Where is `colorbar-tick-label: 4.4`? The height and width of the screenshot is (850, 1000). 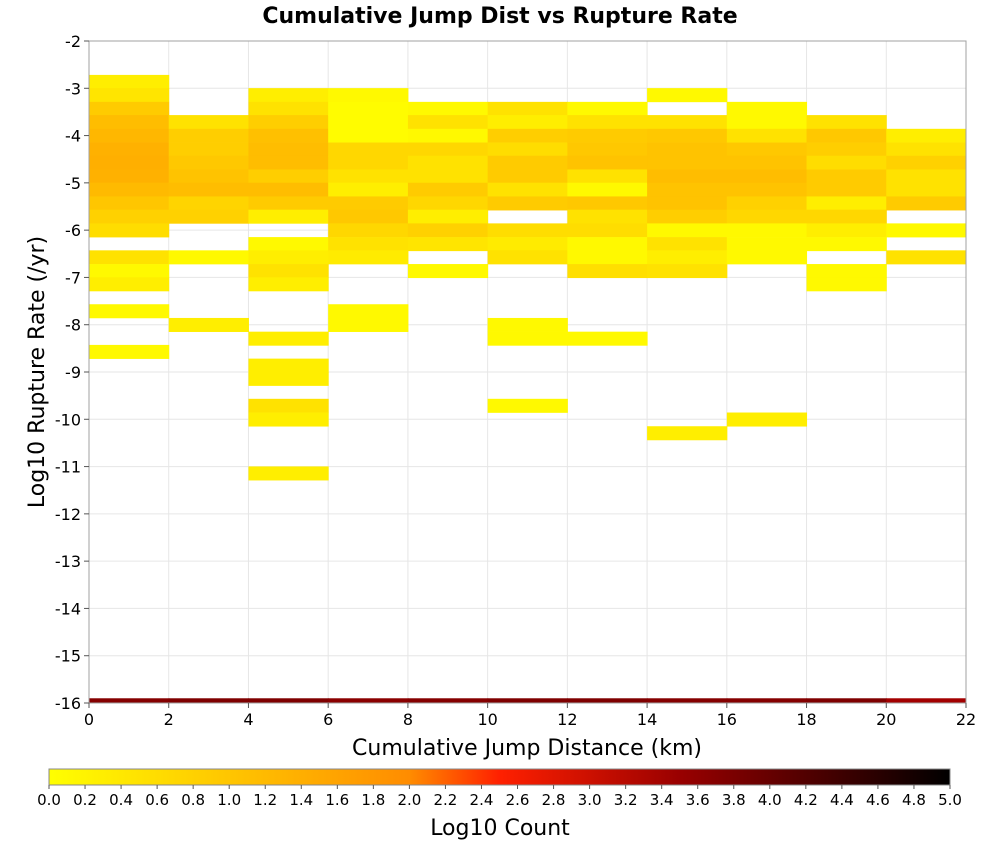 colorbar-tick-label: 4.4 is located at coordinates (842, 800).